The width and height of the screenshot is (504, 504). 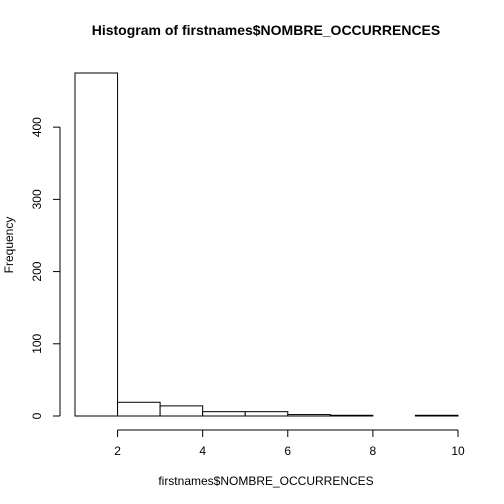 What do you see at coordinates (287, 451) in the screenshot?
I see `x-tick-label: 6` at bounding box center [287, 451].